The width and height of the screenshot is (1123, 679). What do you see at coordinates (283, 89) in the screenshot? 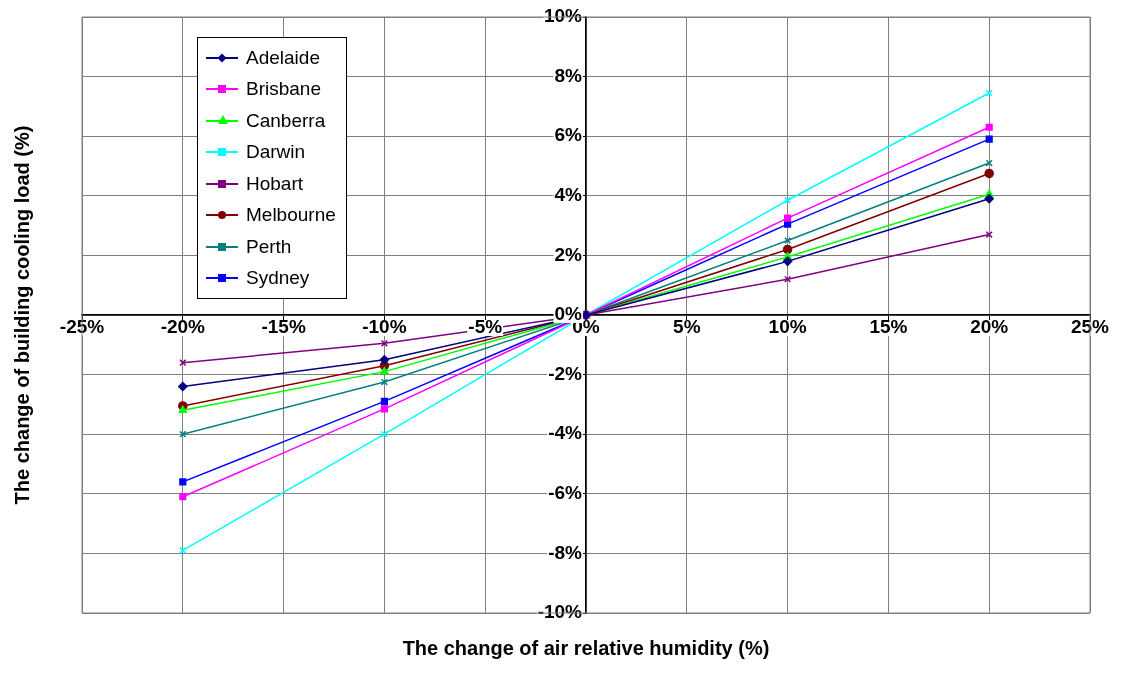
I see `legend-label: Brisbane` at bounding box center [283, 89].